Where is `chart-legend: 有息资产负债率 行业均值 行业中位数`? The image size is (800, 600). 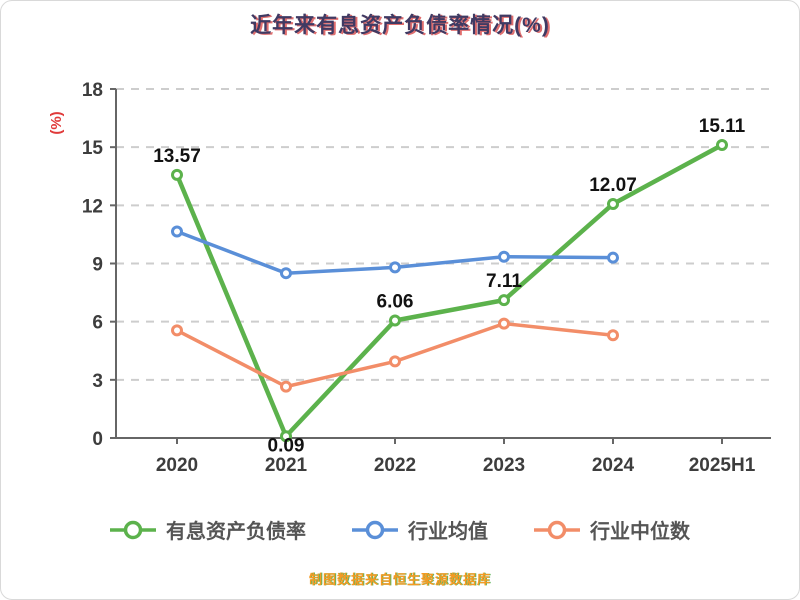 chart-legend: 有息资产负债率 行业均值 行业中位数 is located at coordinates (400, 529).